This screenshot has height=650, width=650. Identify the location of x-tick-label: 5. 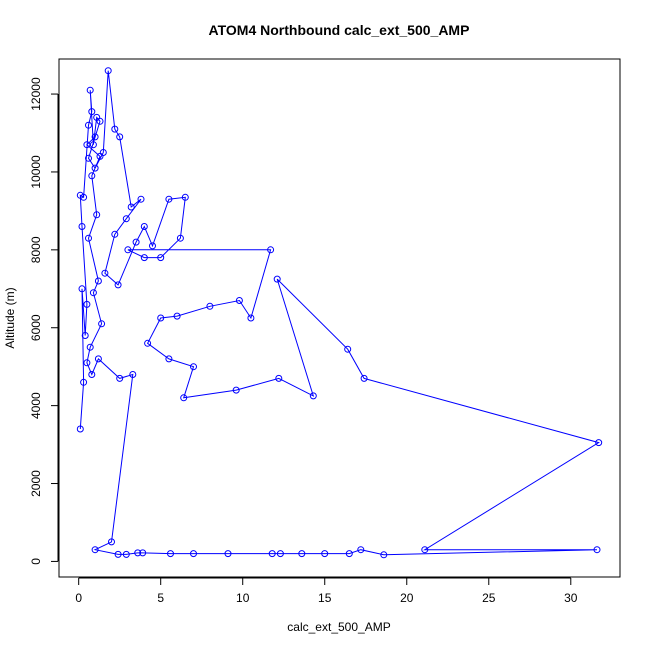
(160, 598).